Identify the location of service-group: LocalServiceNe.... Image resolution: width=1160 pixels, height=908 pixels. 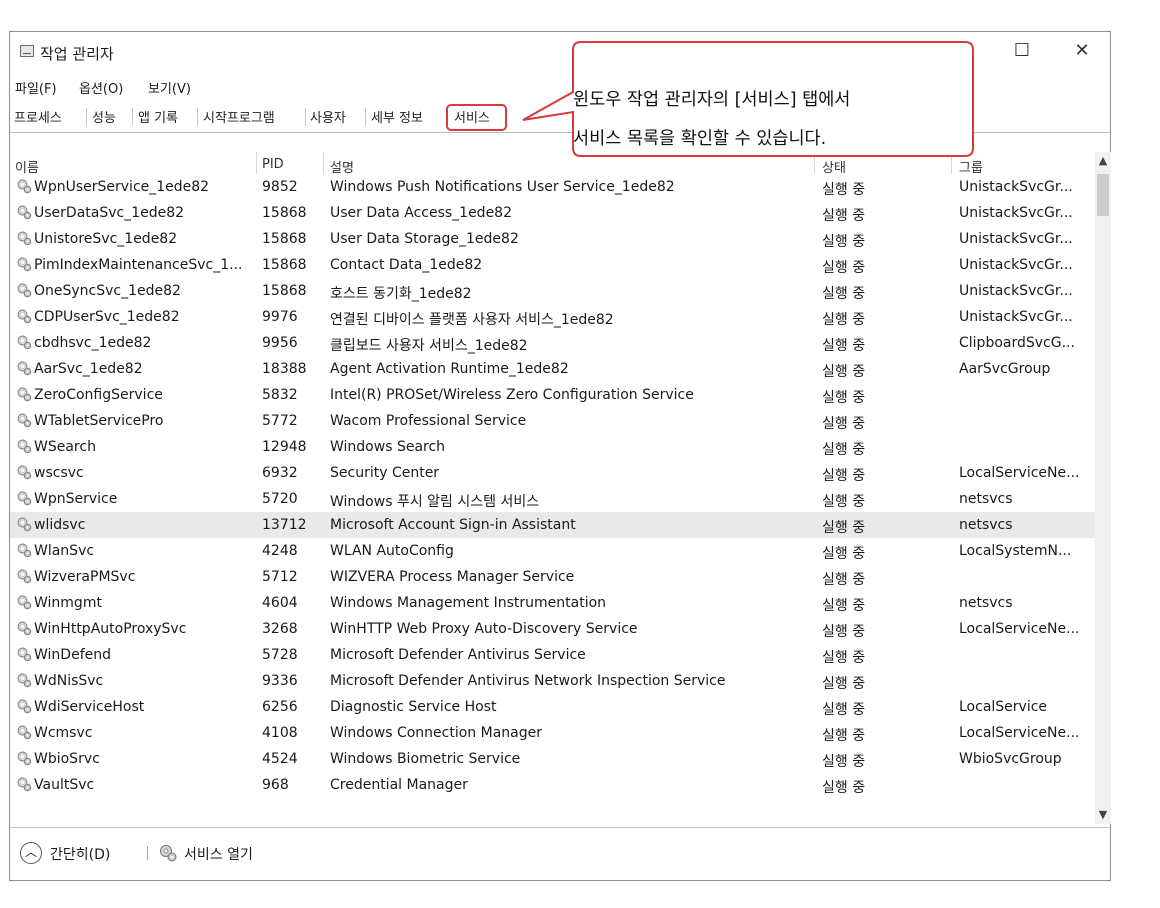
(1019, 473).